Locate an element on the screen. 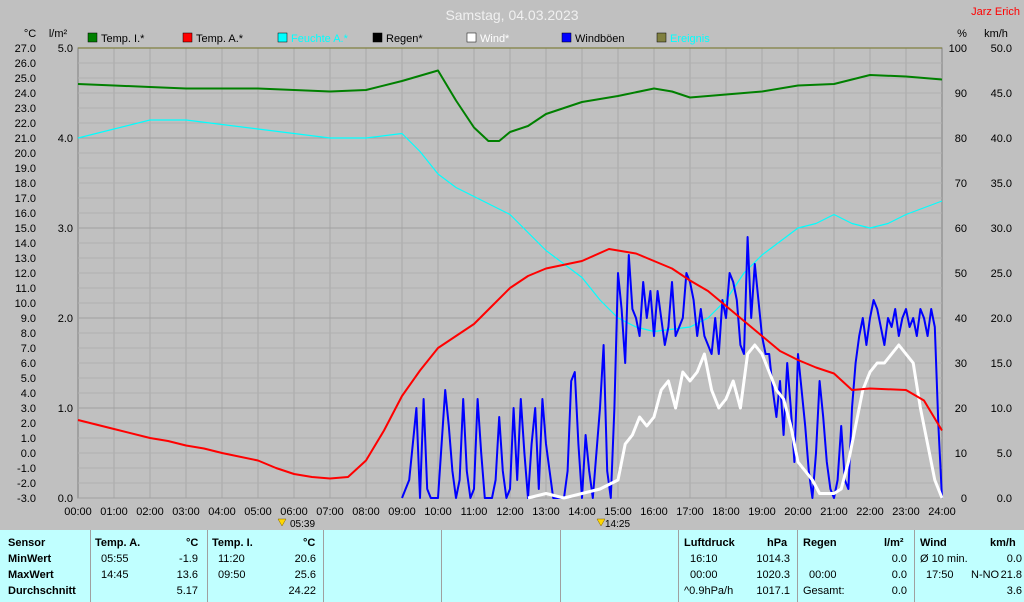 This screenshot has height=602, width=1024. rain-tick-label: 2.0 is located at coordinates (65, 319).